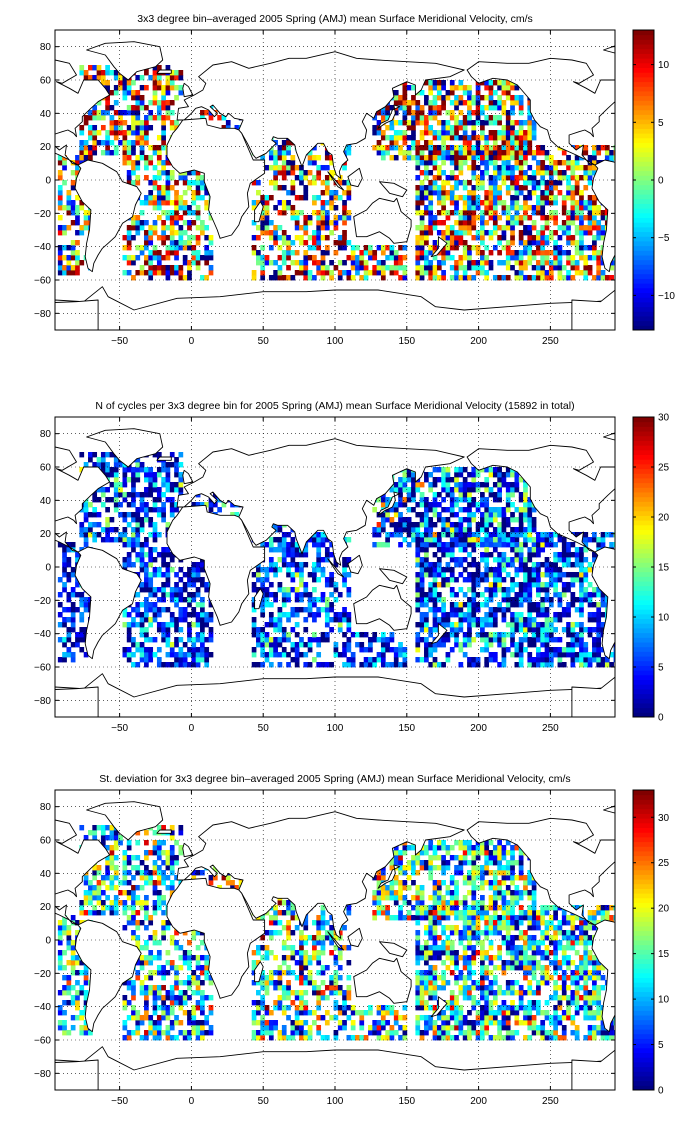 The height and width of the screenshot is (1142, 696). I want to click on y-tick-label: 20, so click(46, 147).